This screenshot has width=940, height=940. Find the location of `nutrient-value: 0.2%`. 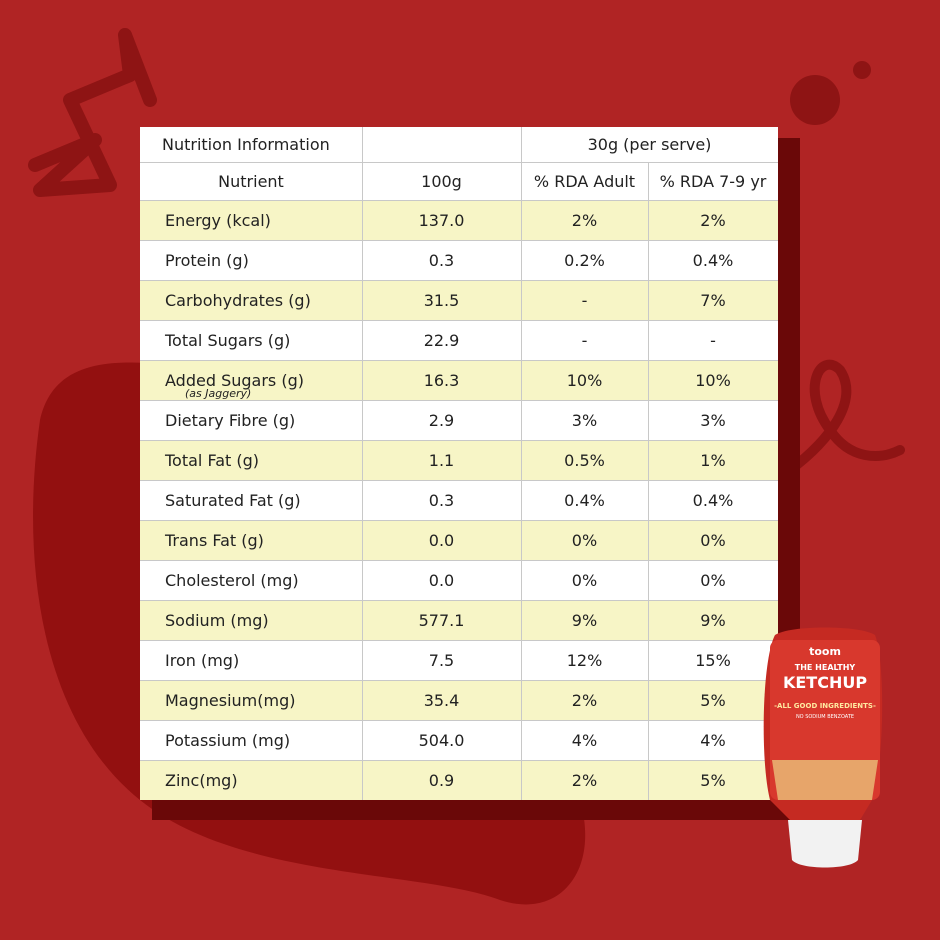

nutrient-value: 0.2% is located at coordinates (584, 260).